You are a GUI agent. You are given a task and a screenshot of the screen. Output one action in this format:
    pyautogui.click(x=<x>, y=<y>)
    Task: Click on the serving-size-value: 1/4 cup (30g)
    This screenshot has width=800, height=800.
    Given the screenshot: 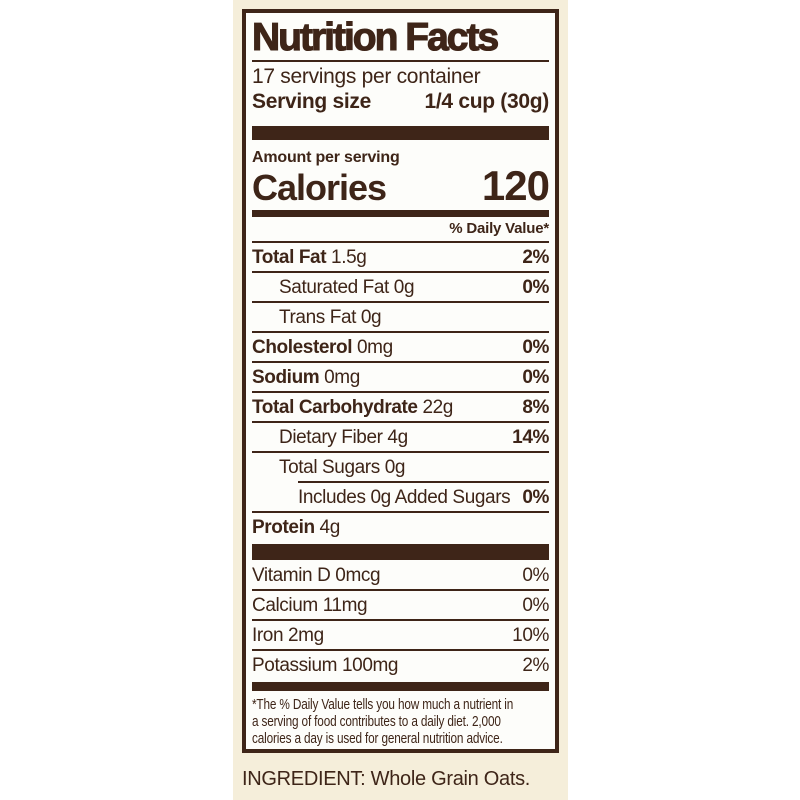 What is the action you would take?
    pyautogui.click(x=487, y=101)
    